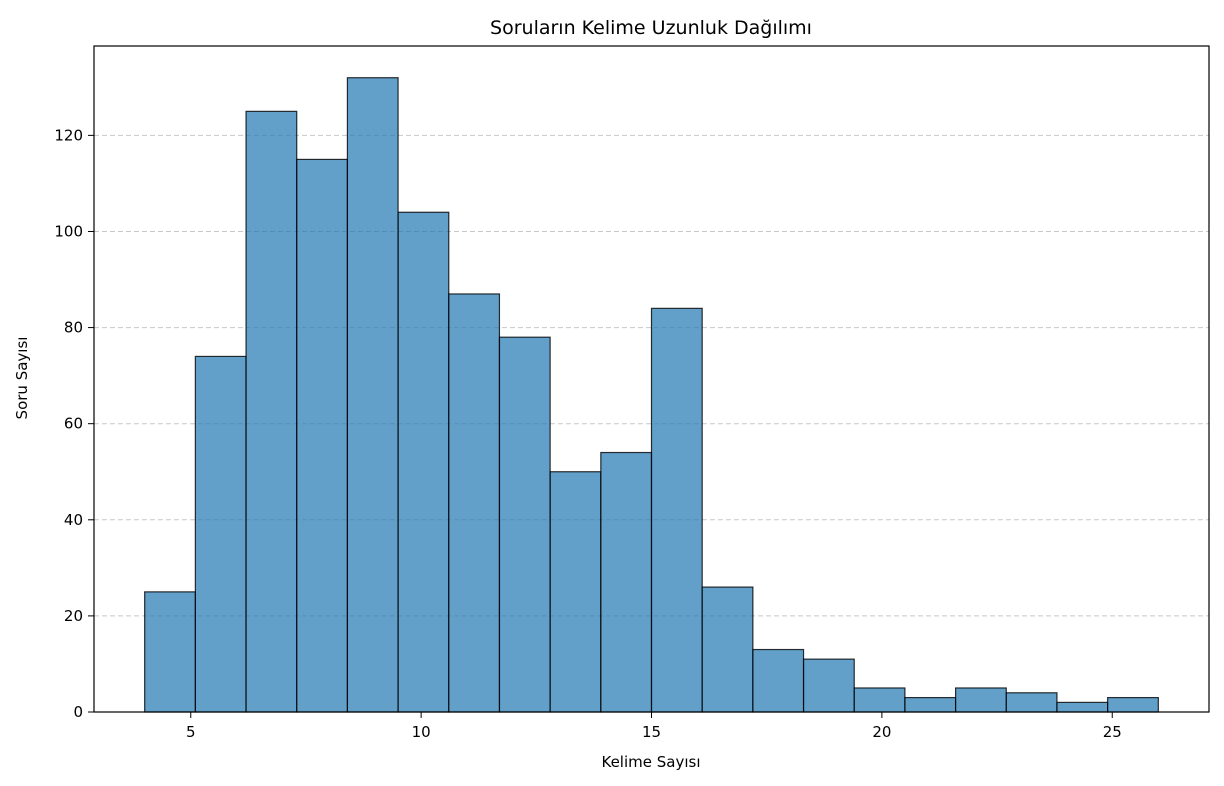  Describe the element at coordinates (651, 732) in the screenshot. I see `x-tick-label-2: 15` at that location.